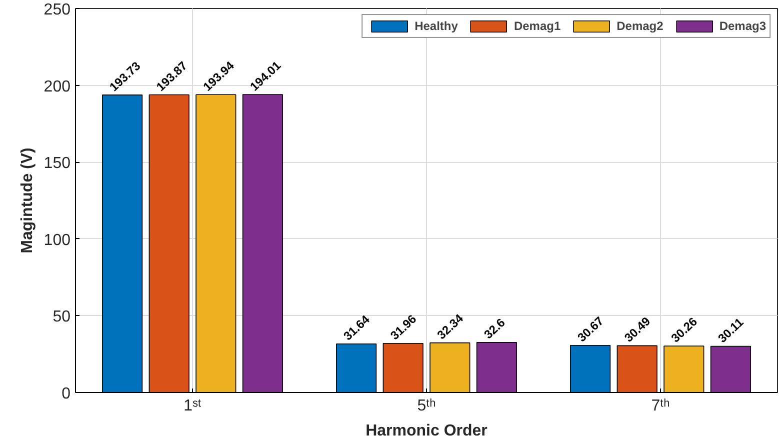  What do you see at coordinates (494, 328) in the screenshot?
I see `data-label: 32.6` at bounding box center [494, 328].